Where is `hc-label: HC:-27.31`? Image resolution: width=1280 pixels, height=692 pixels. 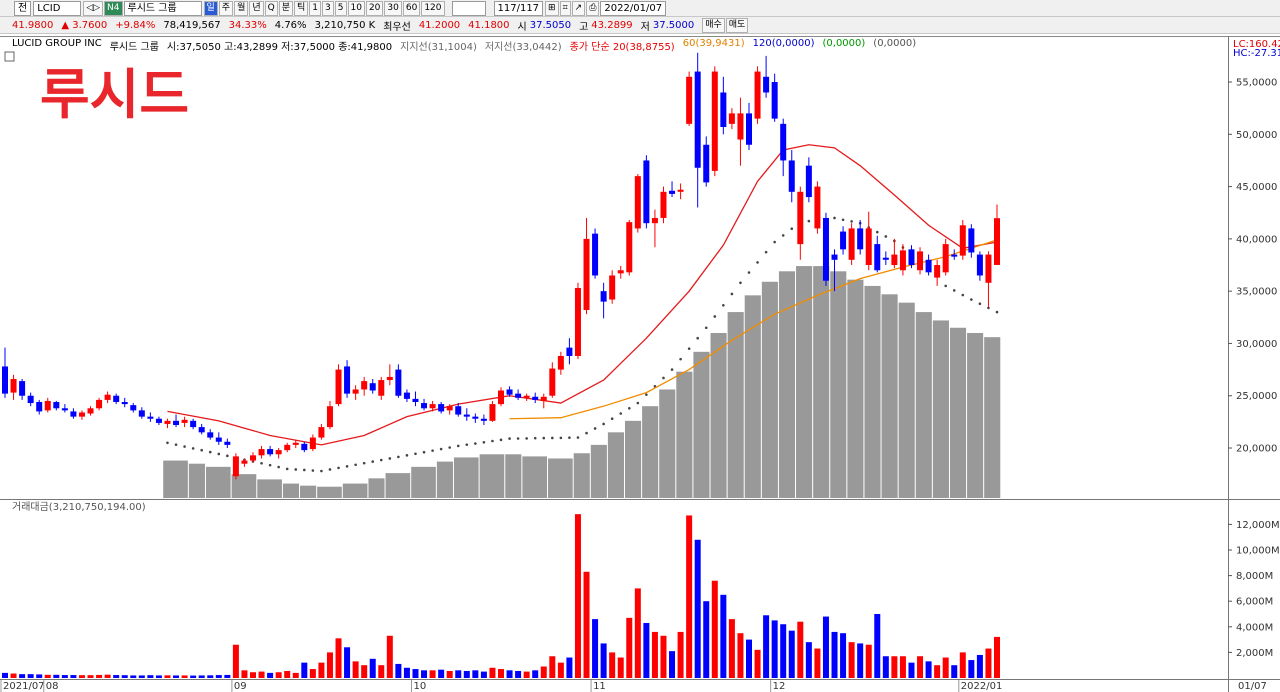
hc-label: HC:-27.31 is located at coordinates (1256, 53).